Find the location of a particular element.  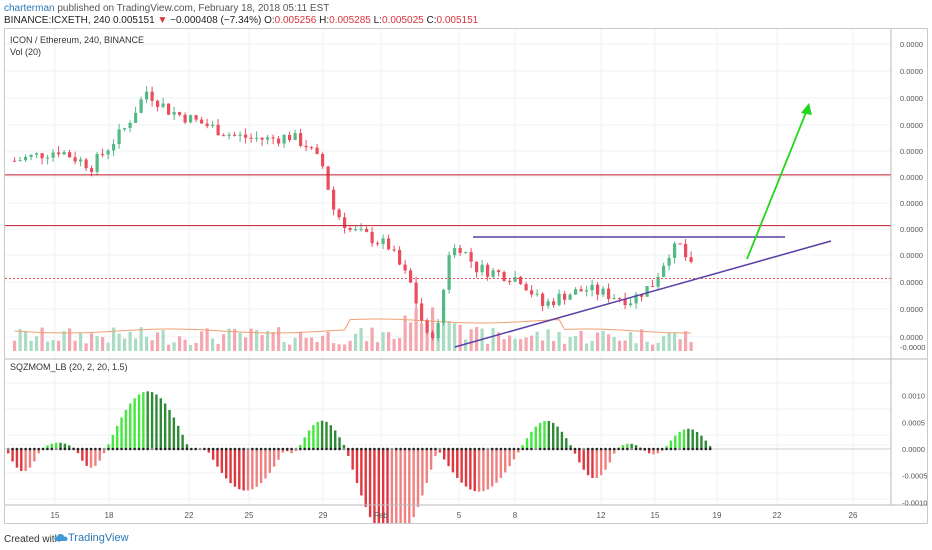

author-link: charterman is located at coordinates (29, 8).